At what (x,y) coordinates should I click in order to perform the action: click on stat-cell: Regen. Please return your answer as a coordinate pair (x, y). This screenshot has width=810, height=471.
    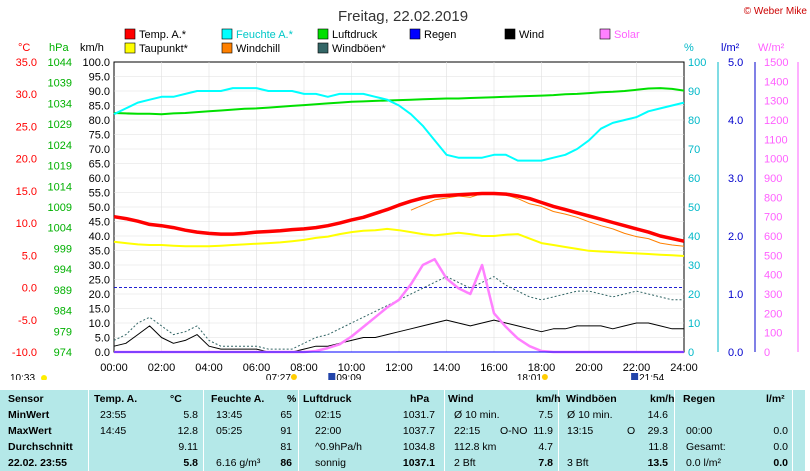
    Looking at the image, I should click on (699, 399).